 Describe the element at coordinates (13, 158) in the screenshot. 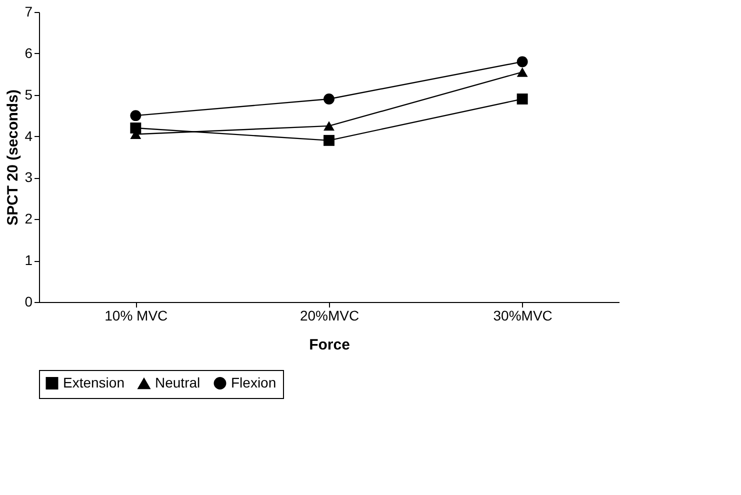

I see `y-axis-title: SPCT 20 (seconds)` at that location.